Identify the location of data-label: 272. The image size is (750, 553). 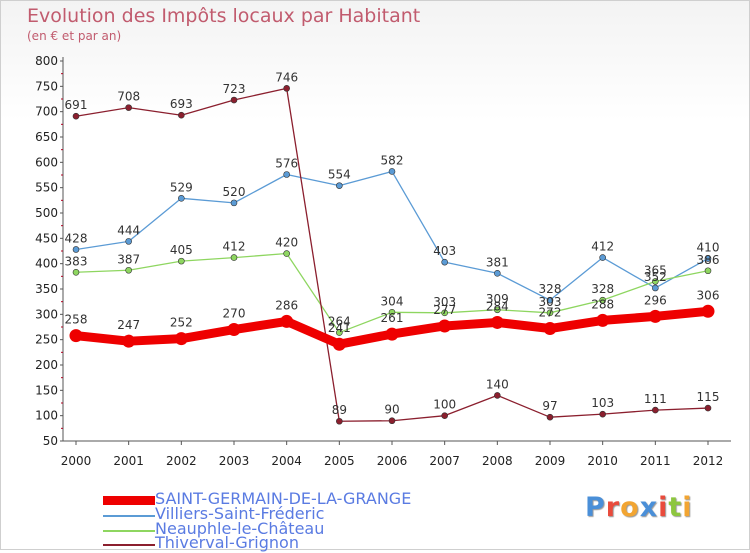
(550, 313).